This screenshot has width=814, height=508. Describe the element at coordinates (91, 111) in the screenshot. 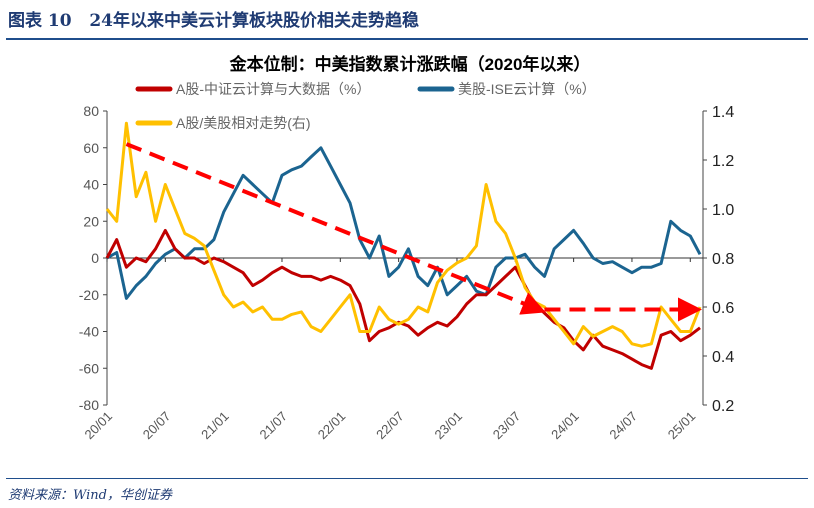

I see `left-tick-label: 80` at that location.